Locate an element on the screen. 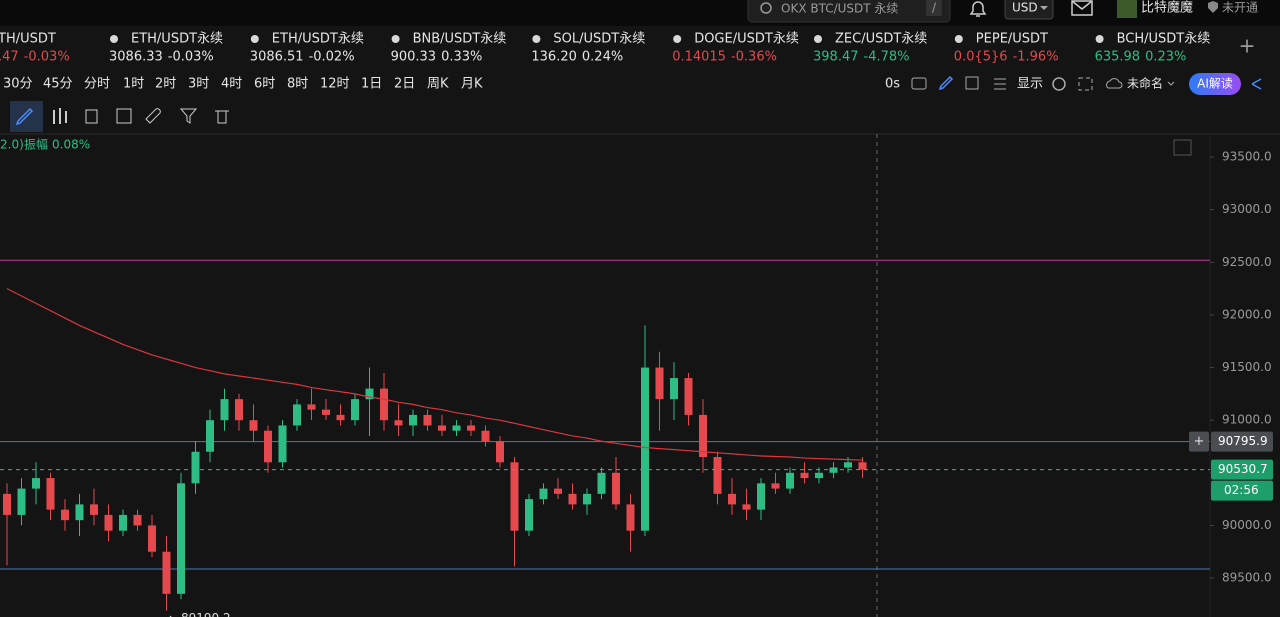 This screenshot has height=617, width=1280. currency-select is located at coordinates (1029, 10).